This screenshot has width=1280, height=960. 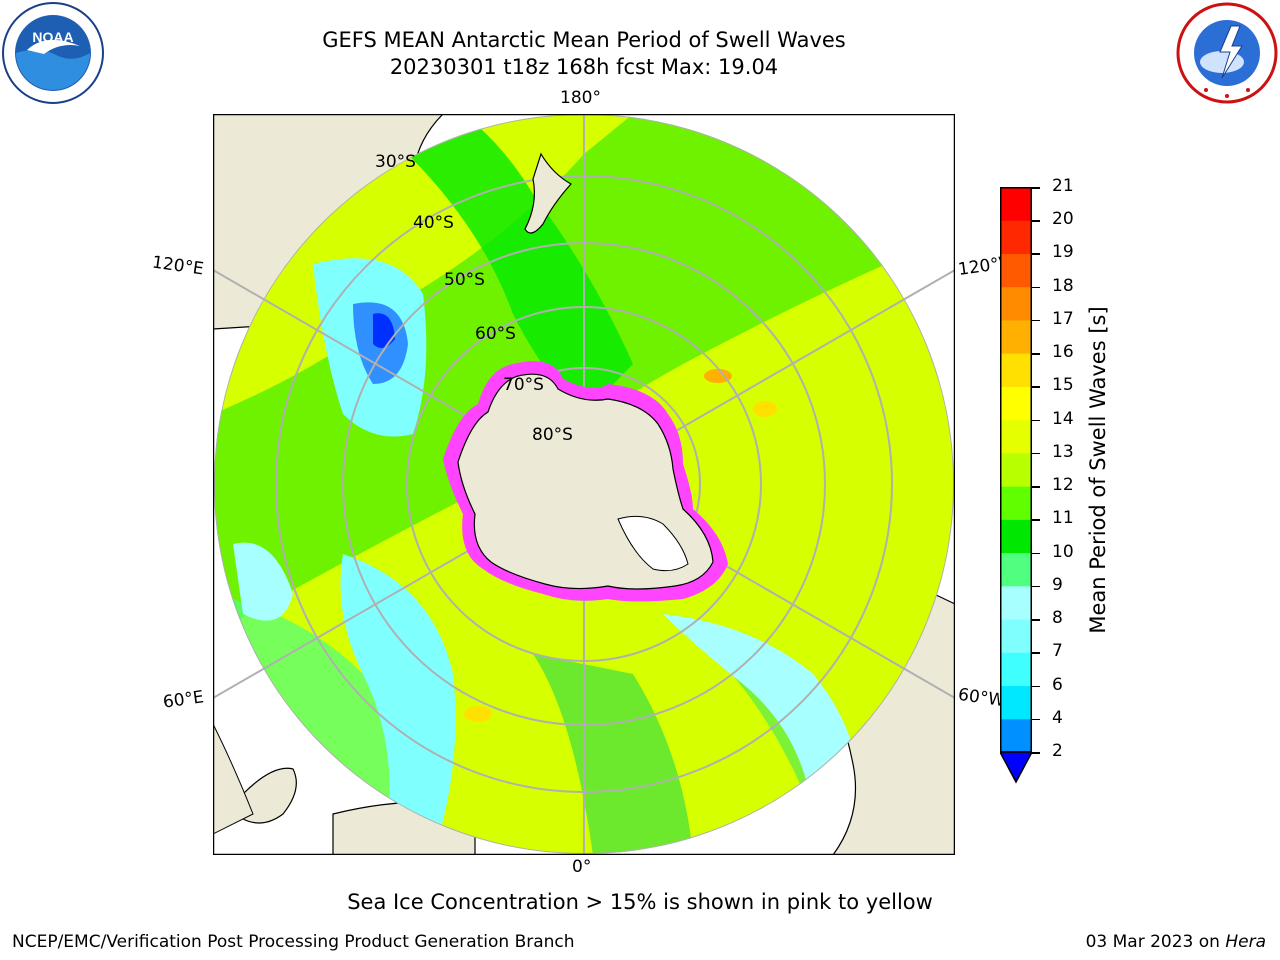 I want to click on lon-label-60w: 60°W, so click(x=981, y=698).